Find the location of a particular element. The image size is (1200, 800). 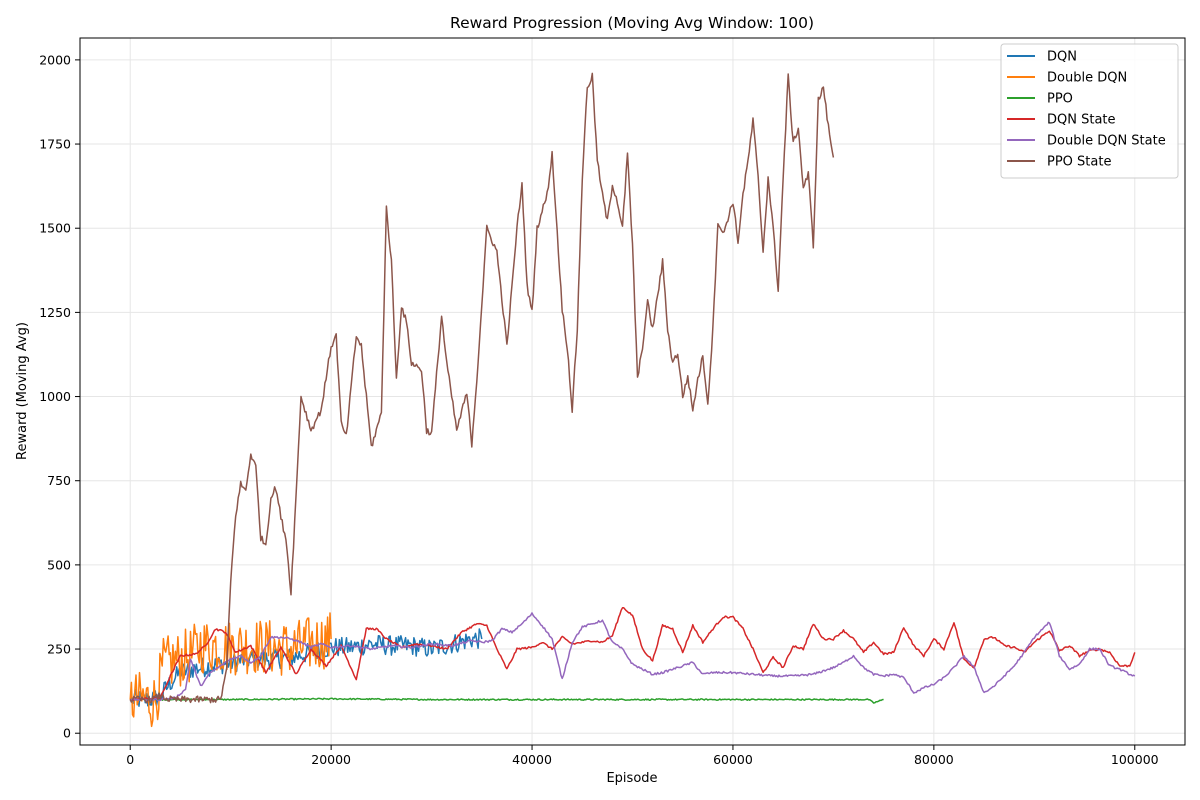

legend-label: Double DQN is located at coordinates (1087, 78).